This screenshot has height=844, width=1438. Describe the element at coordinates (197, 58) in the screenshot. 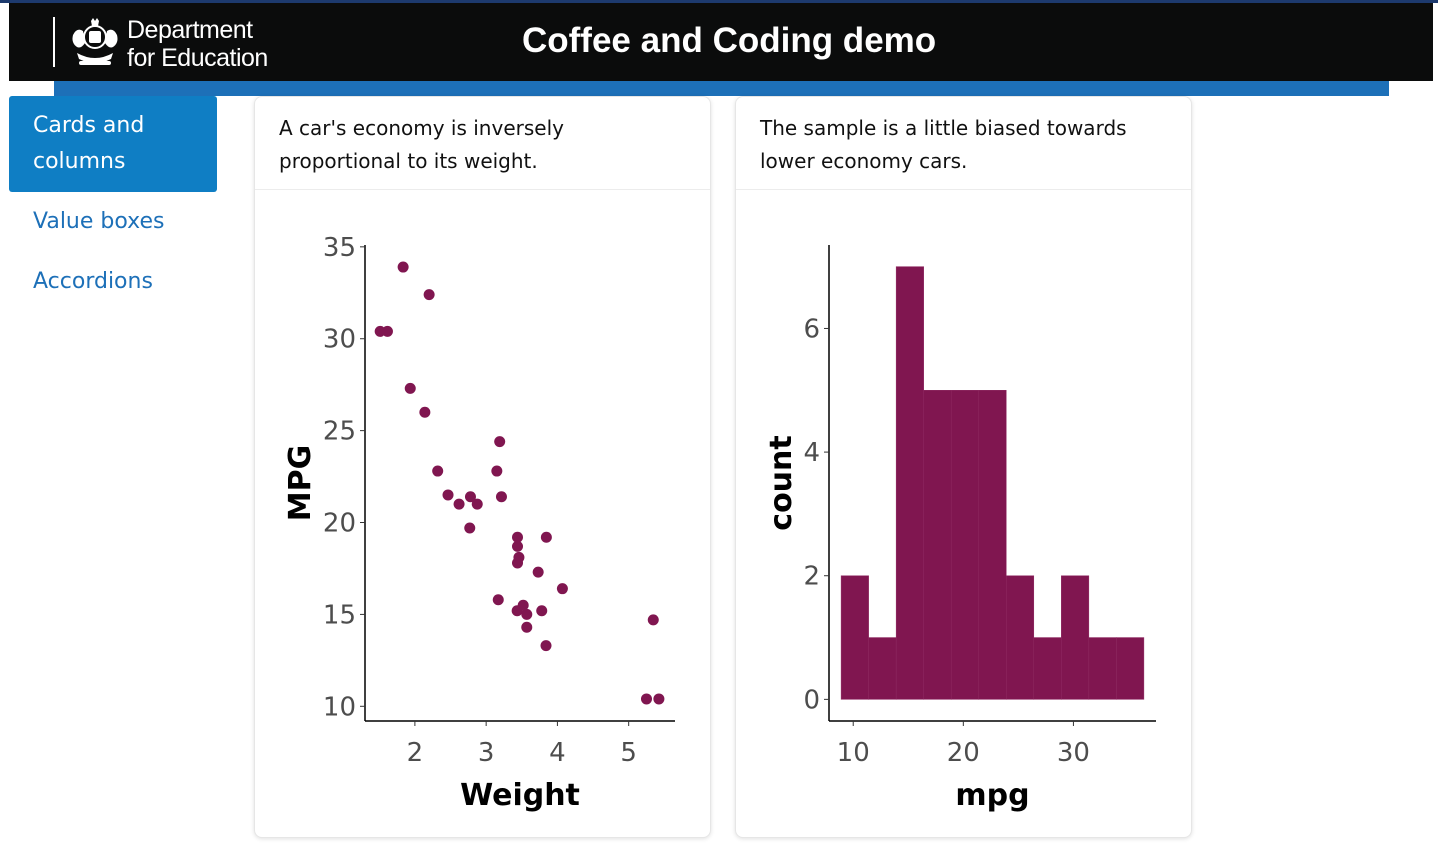

I see `logo-line2: for Education` at that location.